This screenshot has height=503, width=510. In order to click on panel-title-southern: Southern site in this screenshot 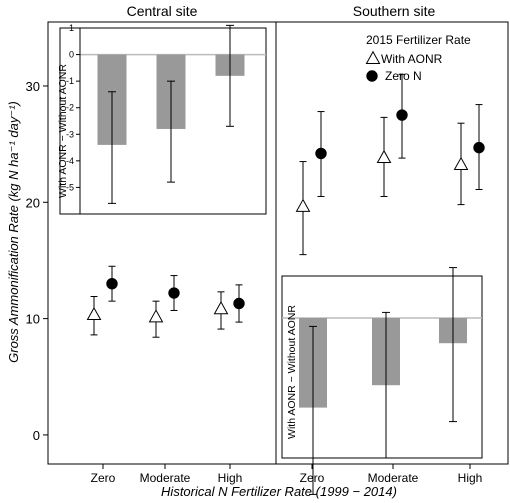, I will do `click(394, 11)`.